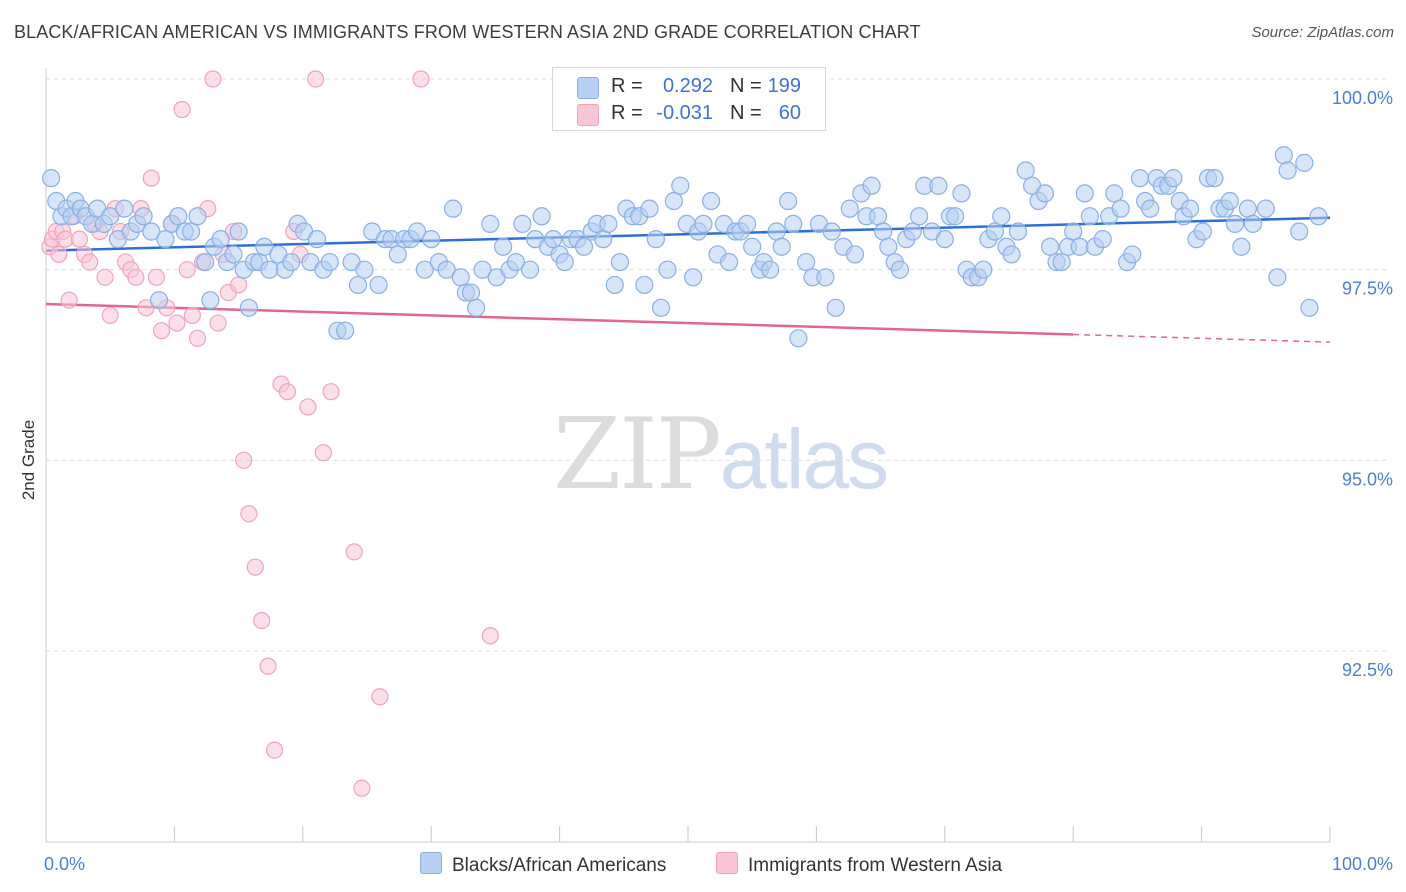 The image size is (1406, 892). Describe the element at coordinates (1367, 479) in the screenshot. I see `y-tick-label: 95.0%` at that location.